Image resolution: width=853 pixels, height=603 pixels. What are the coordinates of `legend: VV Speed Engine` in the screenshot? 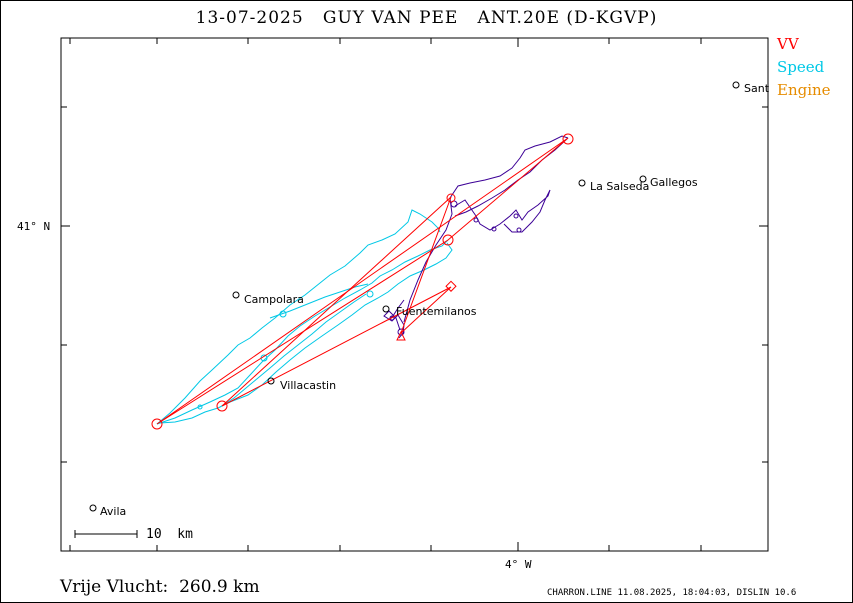 It's located at (804, 67).